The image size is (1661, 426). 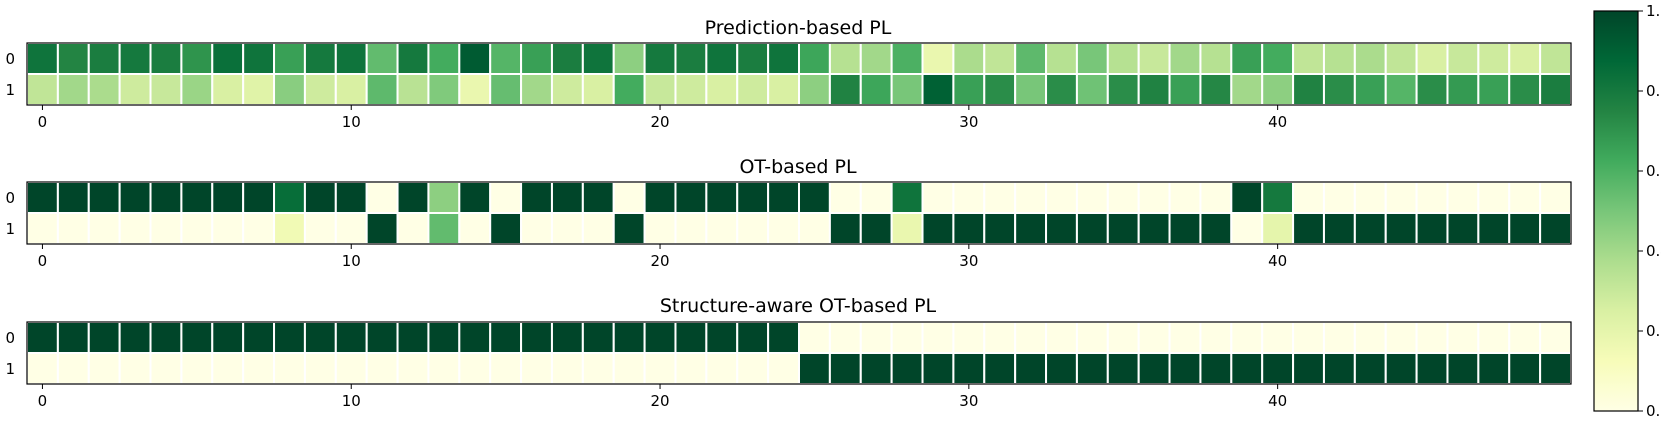 What do you see at coordinates (1653, 411) in the screenshot?
I see `colorbar-tick-label: 0.0` at bounding box center [1653, 411].